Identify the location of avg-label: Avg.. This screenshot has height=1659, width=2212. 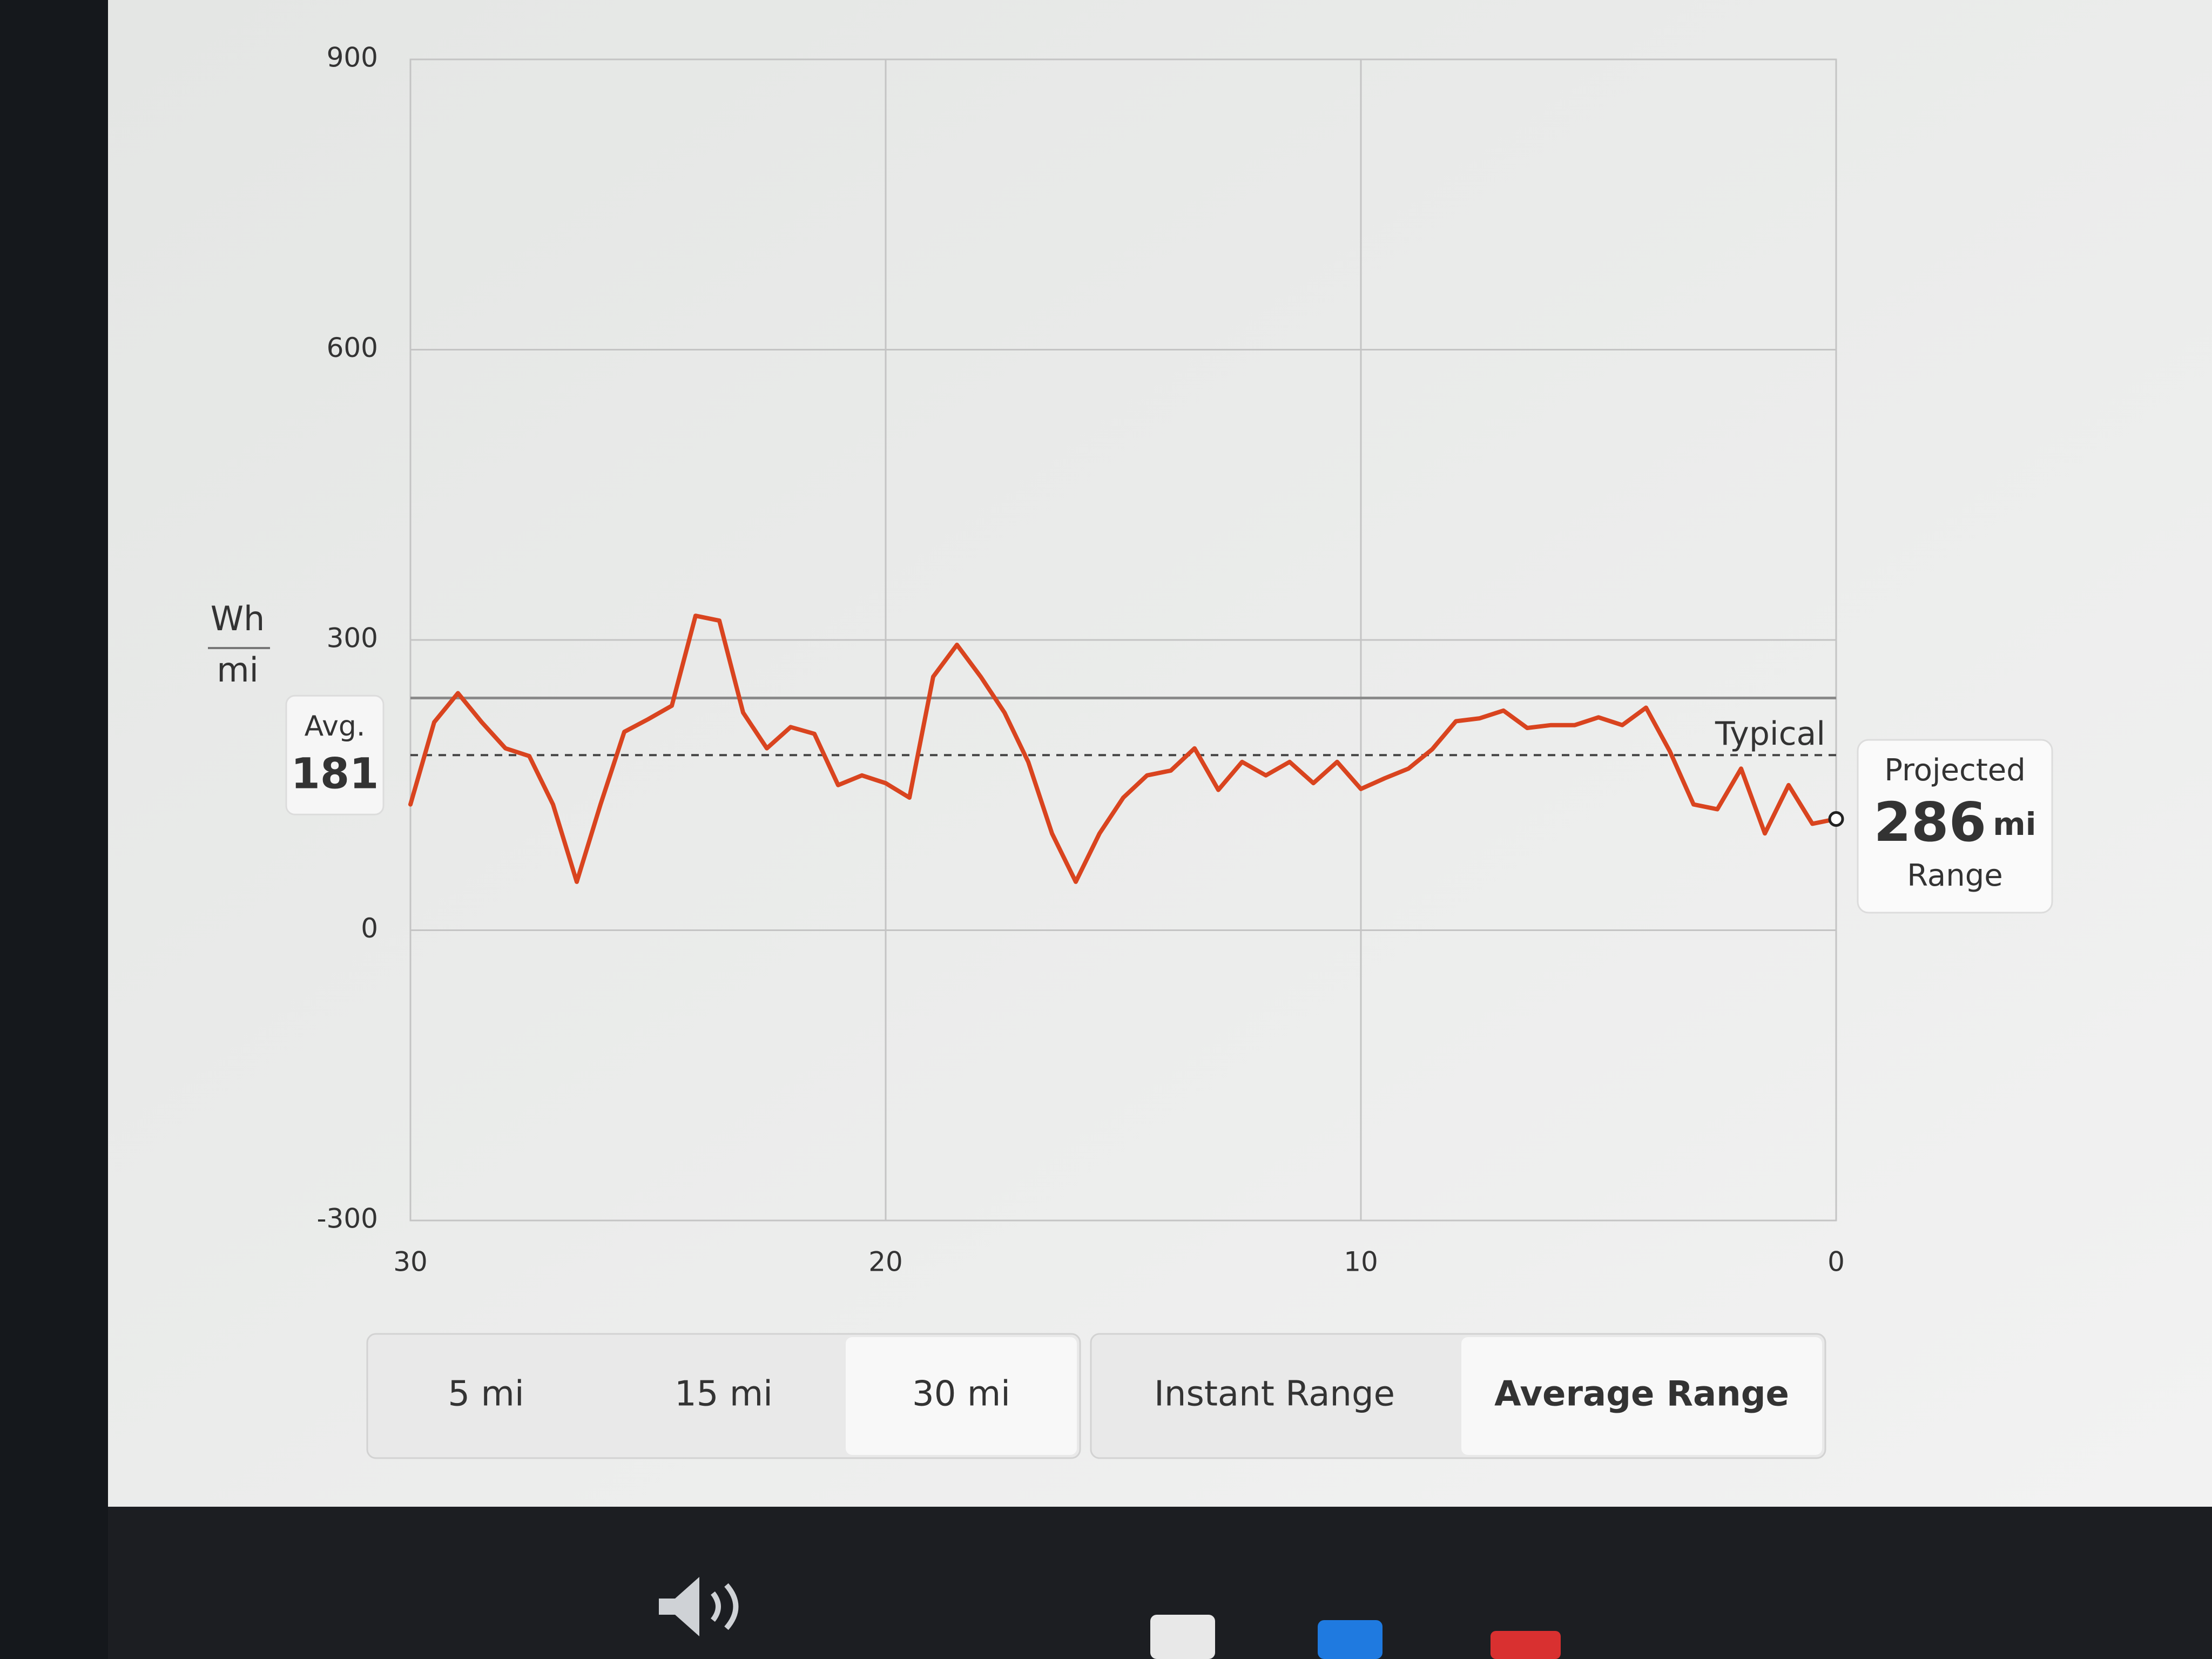
(335, 726).